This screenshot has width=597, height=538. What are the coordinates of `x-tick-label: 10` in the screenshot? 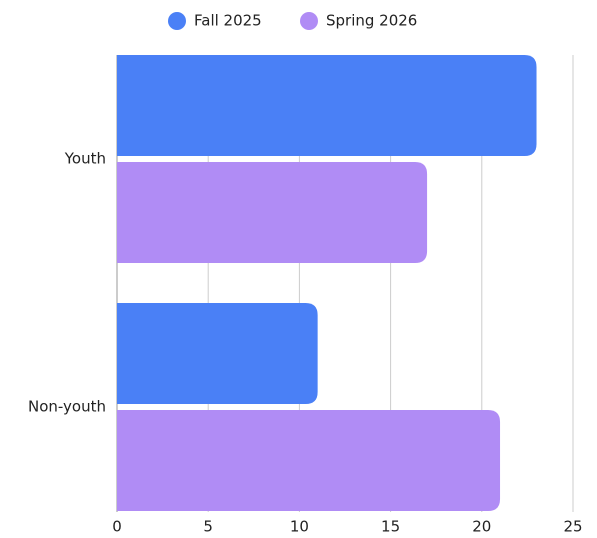 It's located at (299, 527).